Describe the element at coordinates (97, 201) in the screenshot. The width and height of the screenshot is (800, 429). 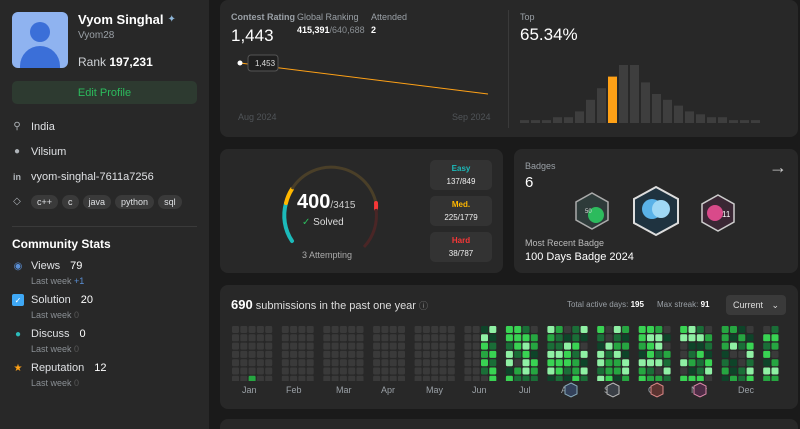
I see `skill-tag: java` at that location.